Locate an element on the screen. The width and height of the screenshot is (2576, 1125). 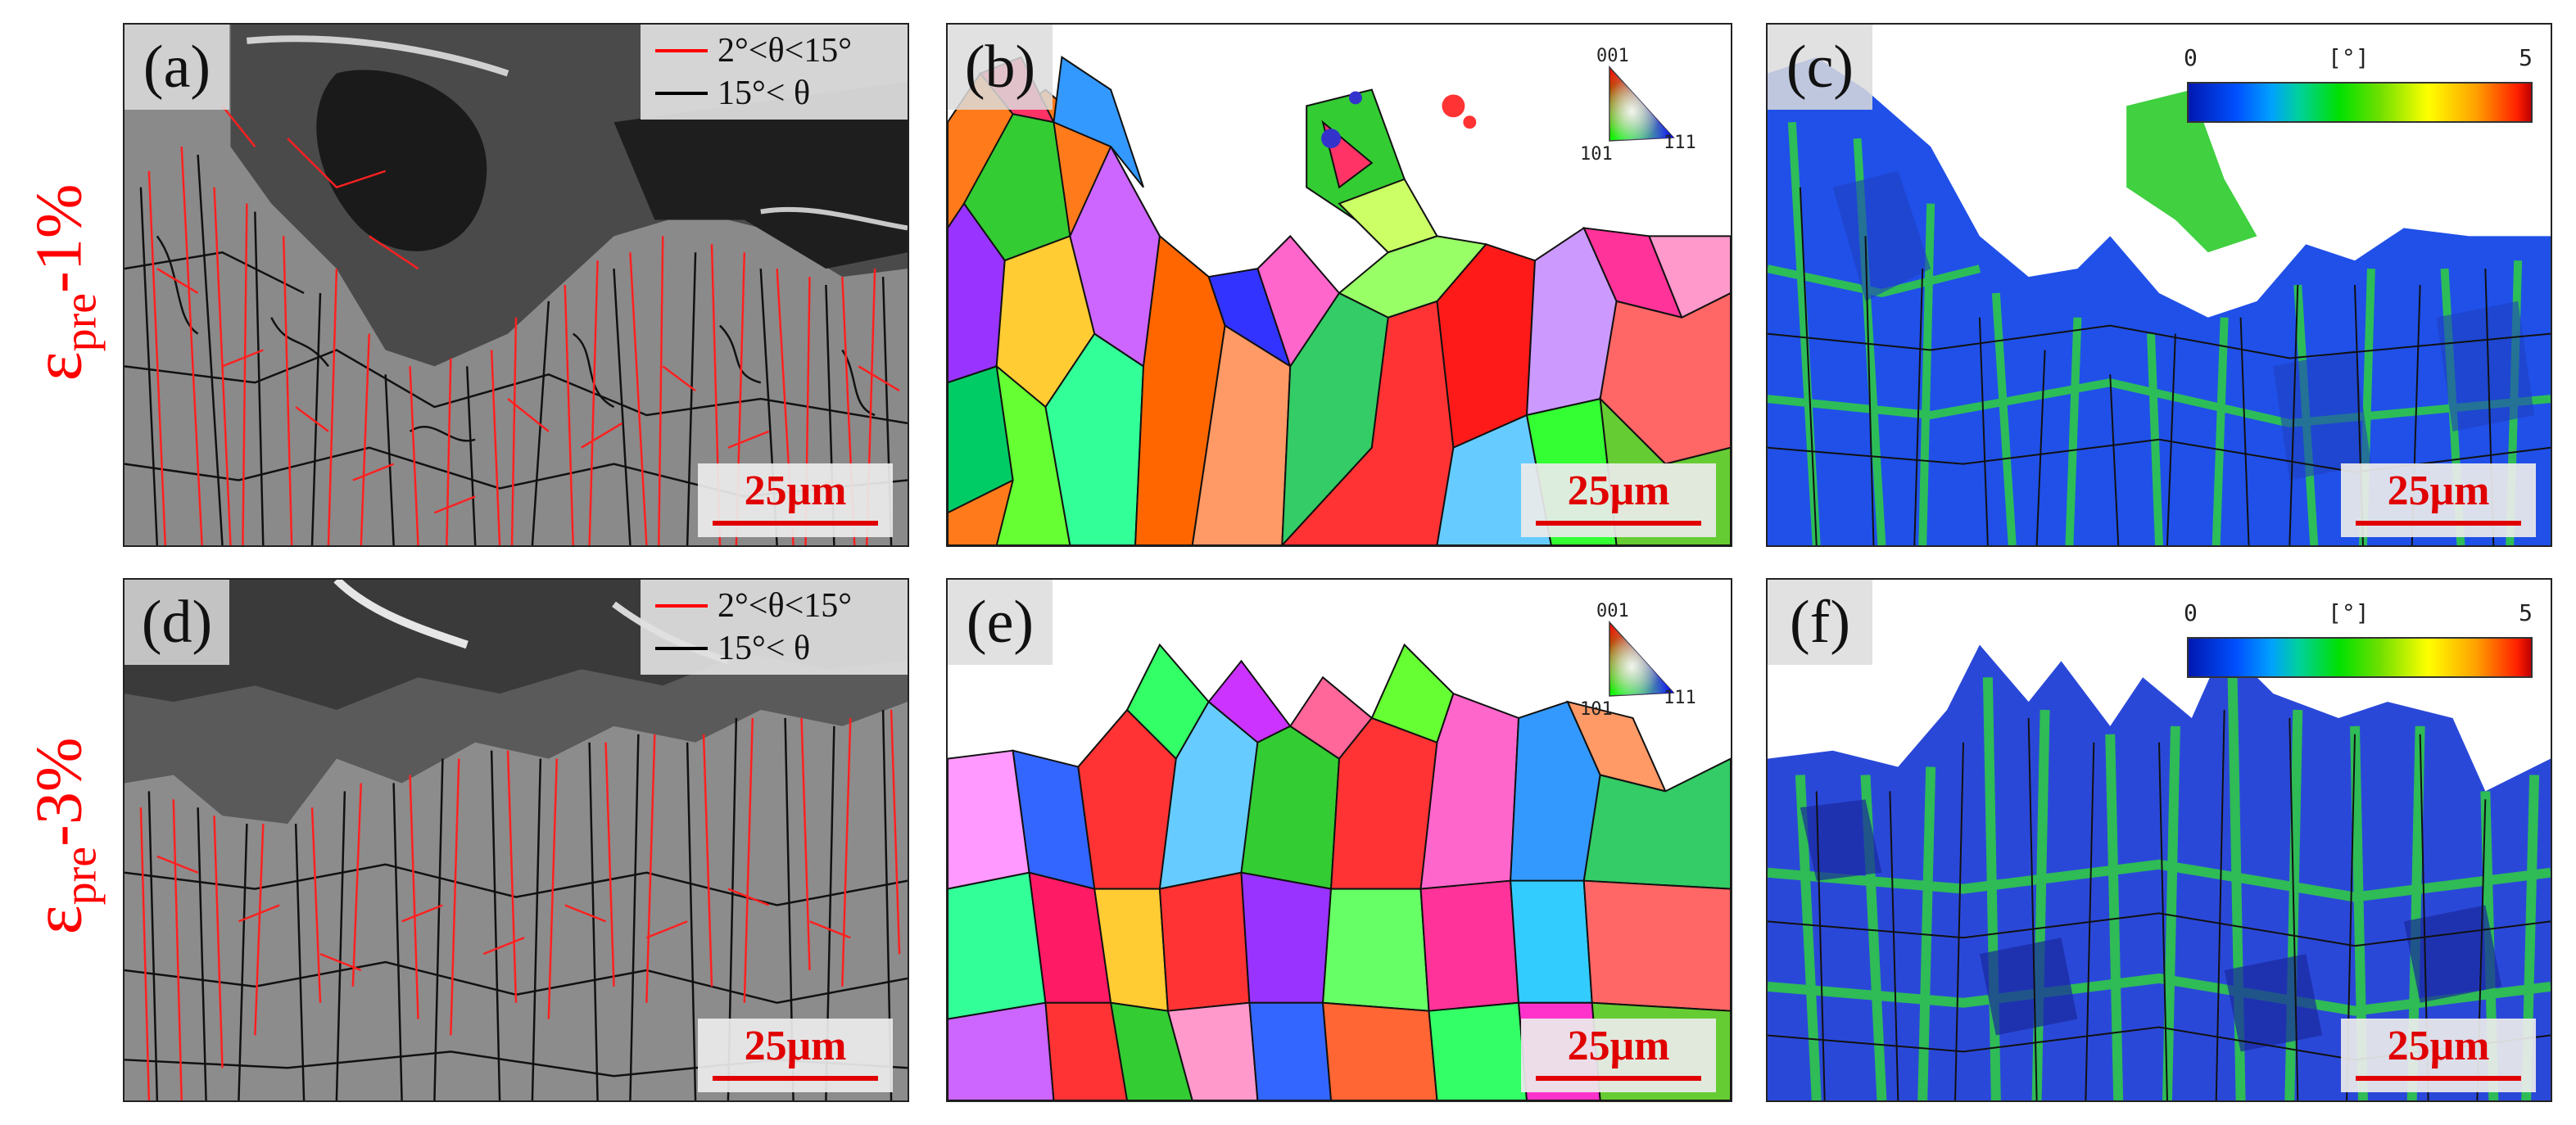
panel-b-ipf-map: (b) 001 101 111 25μm is located at coordinates (1339, 285).